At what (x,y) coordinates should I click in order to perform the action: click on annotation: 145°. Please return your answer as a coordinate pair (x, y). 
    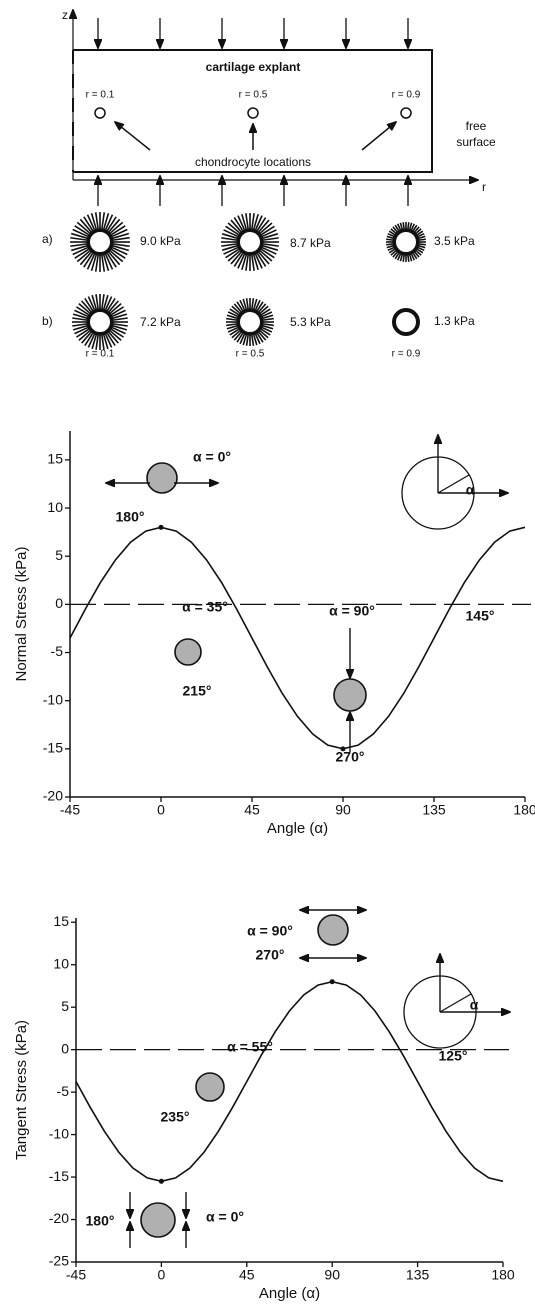
    Looking at the image, I should click on (480, 616).